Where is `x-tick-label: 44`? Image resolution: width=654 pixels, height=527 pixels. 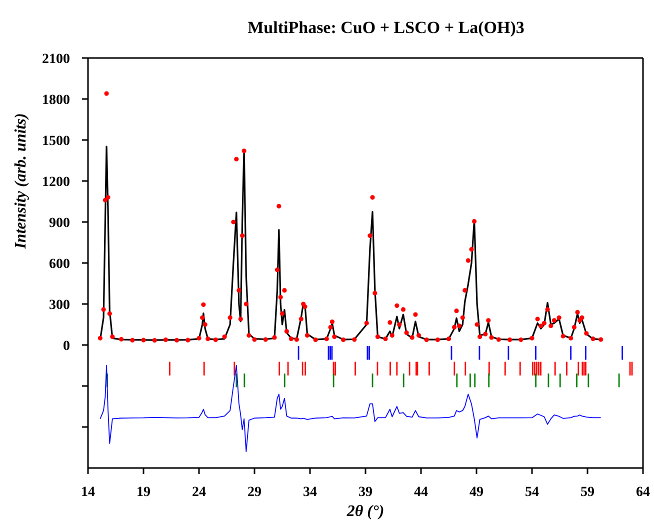 x-tick-label: 44 is located at coordinates (421, 492).